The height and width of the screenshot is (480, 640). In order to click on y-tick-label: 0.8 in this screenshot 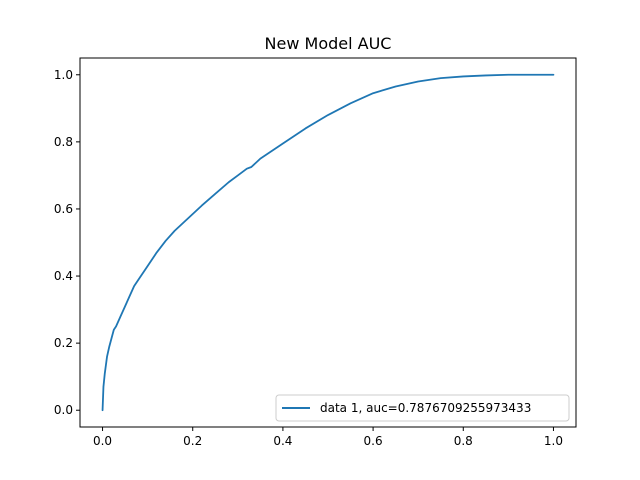, I will do `click(63, 142)`.